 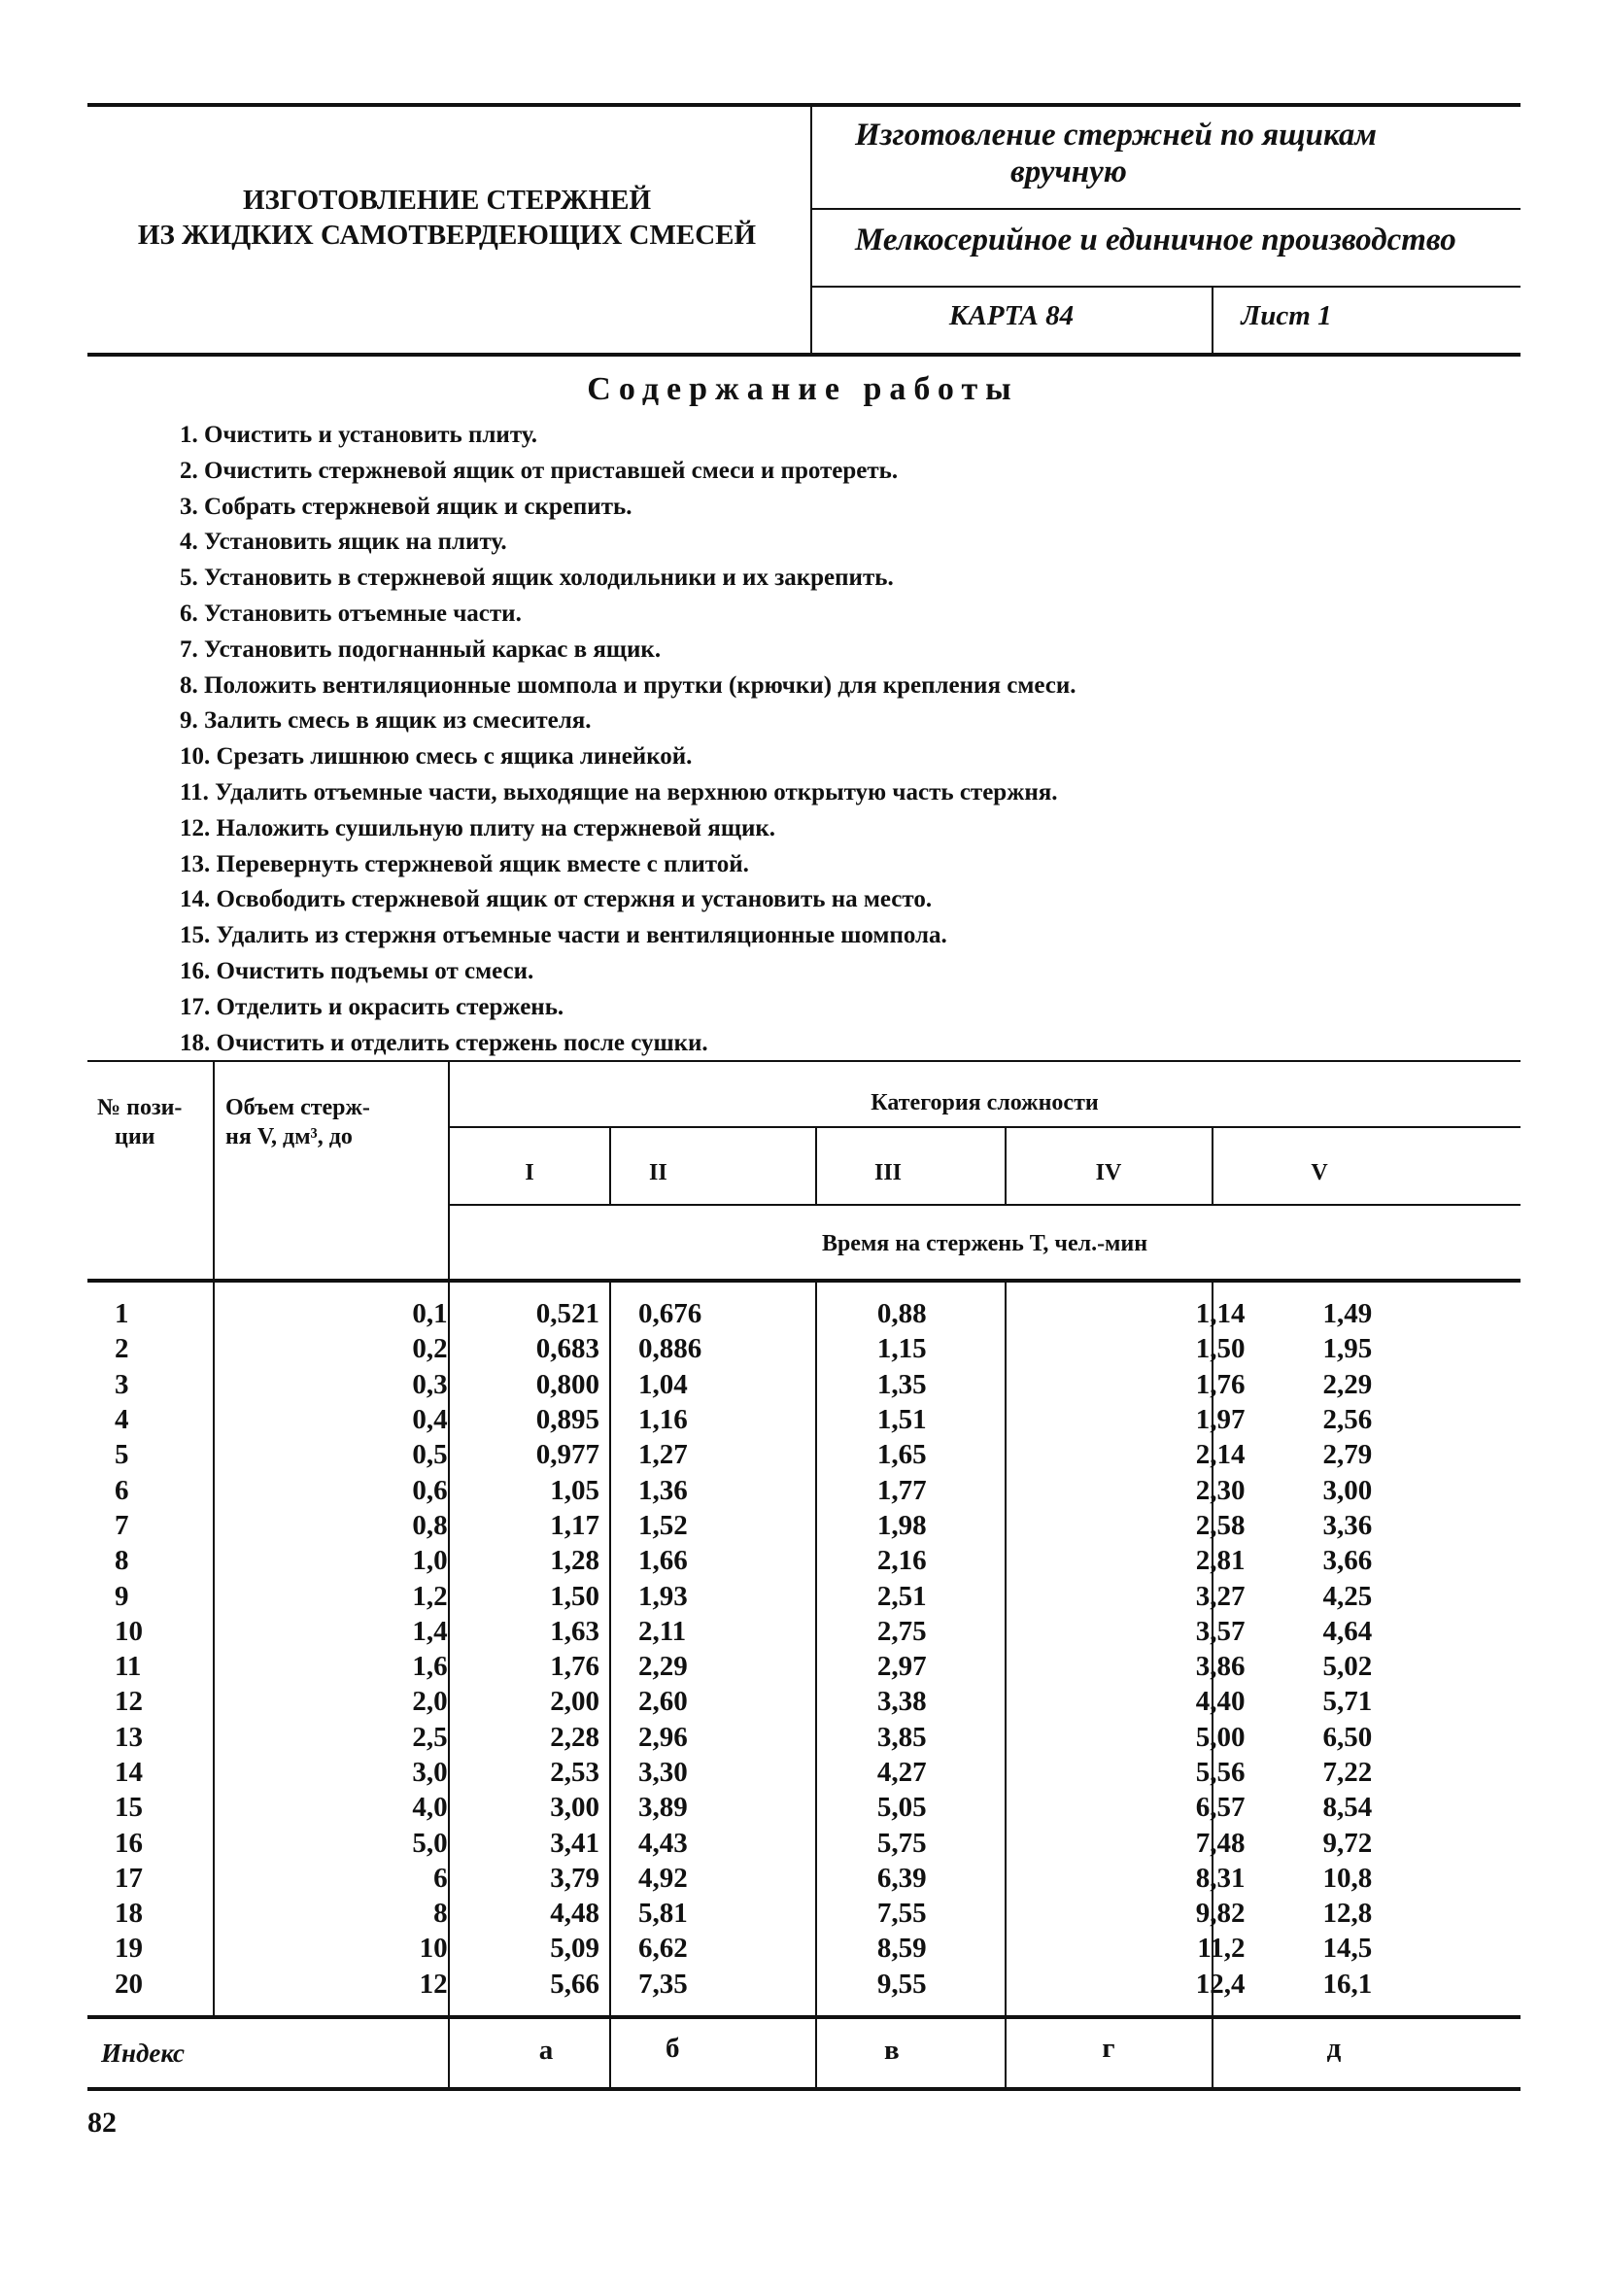 What do you see at coordinates (846, 1489) in the screenshot?
I see `table-row: 6 0,6 1,05 1,36 1,77 2,30 3,00` at bounding box center [846, 1489].